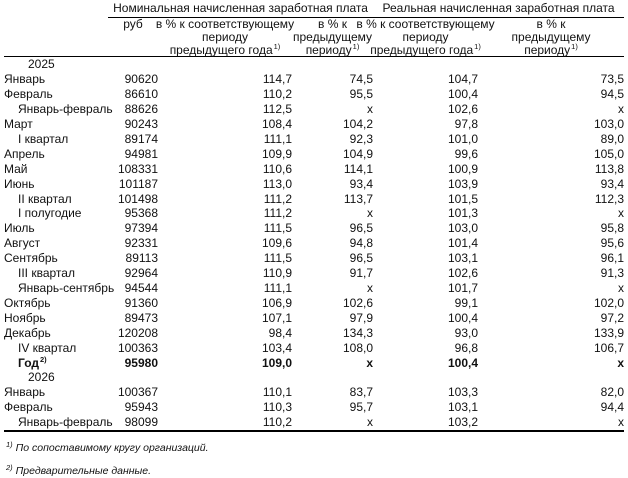  I want to click on table-row: Март 90243 108,4 104,2 97,8 103,0, so click(314, 124).